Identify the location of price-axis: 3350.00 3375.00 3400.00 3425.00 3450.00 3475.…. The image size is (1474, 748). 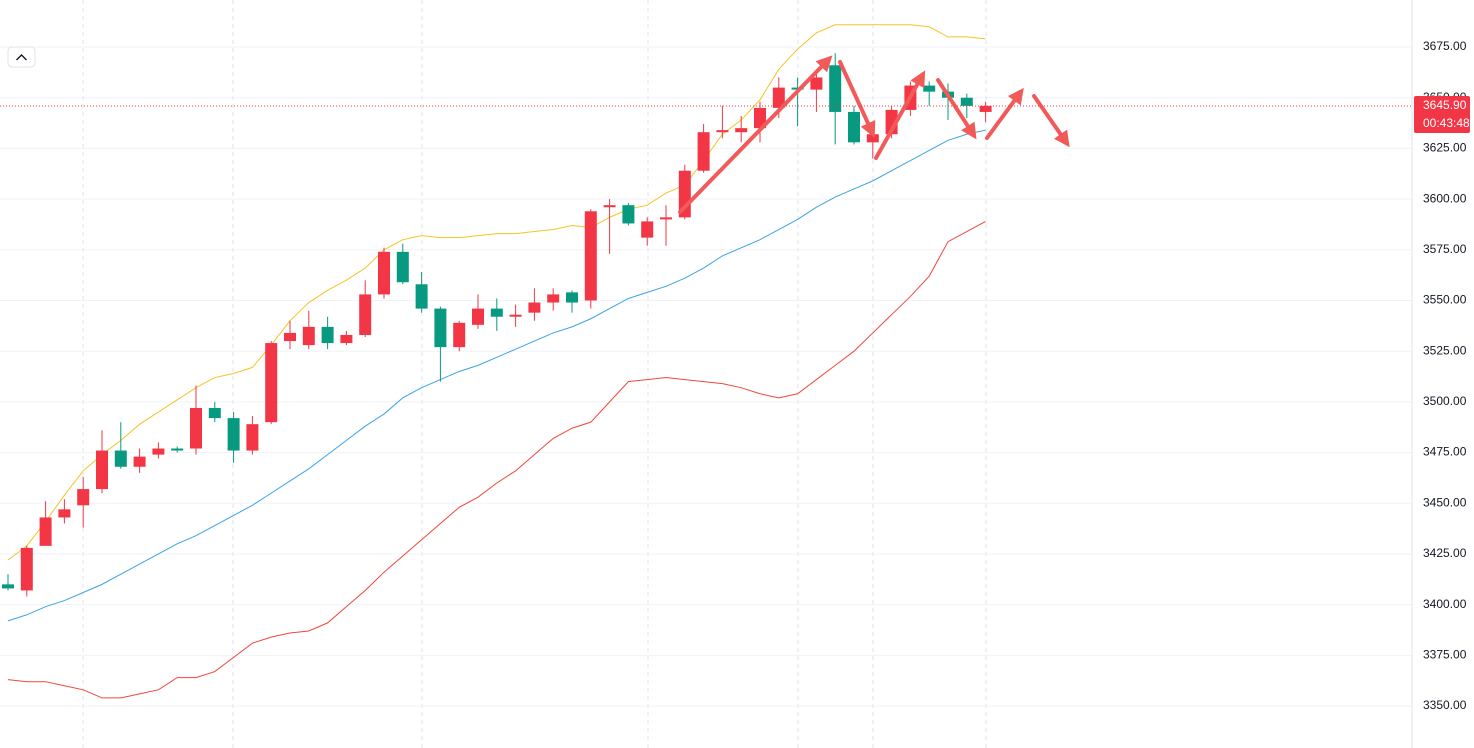
(1445, 375).